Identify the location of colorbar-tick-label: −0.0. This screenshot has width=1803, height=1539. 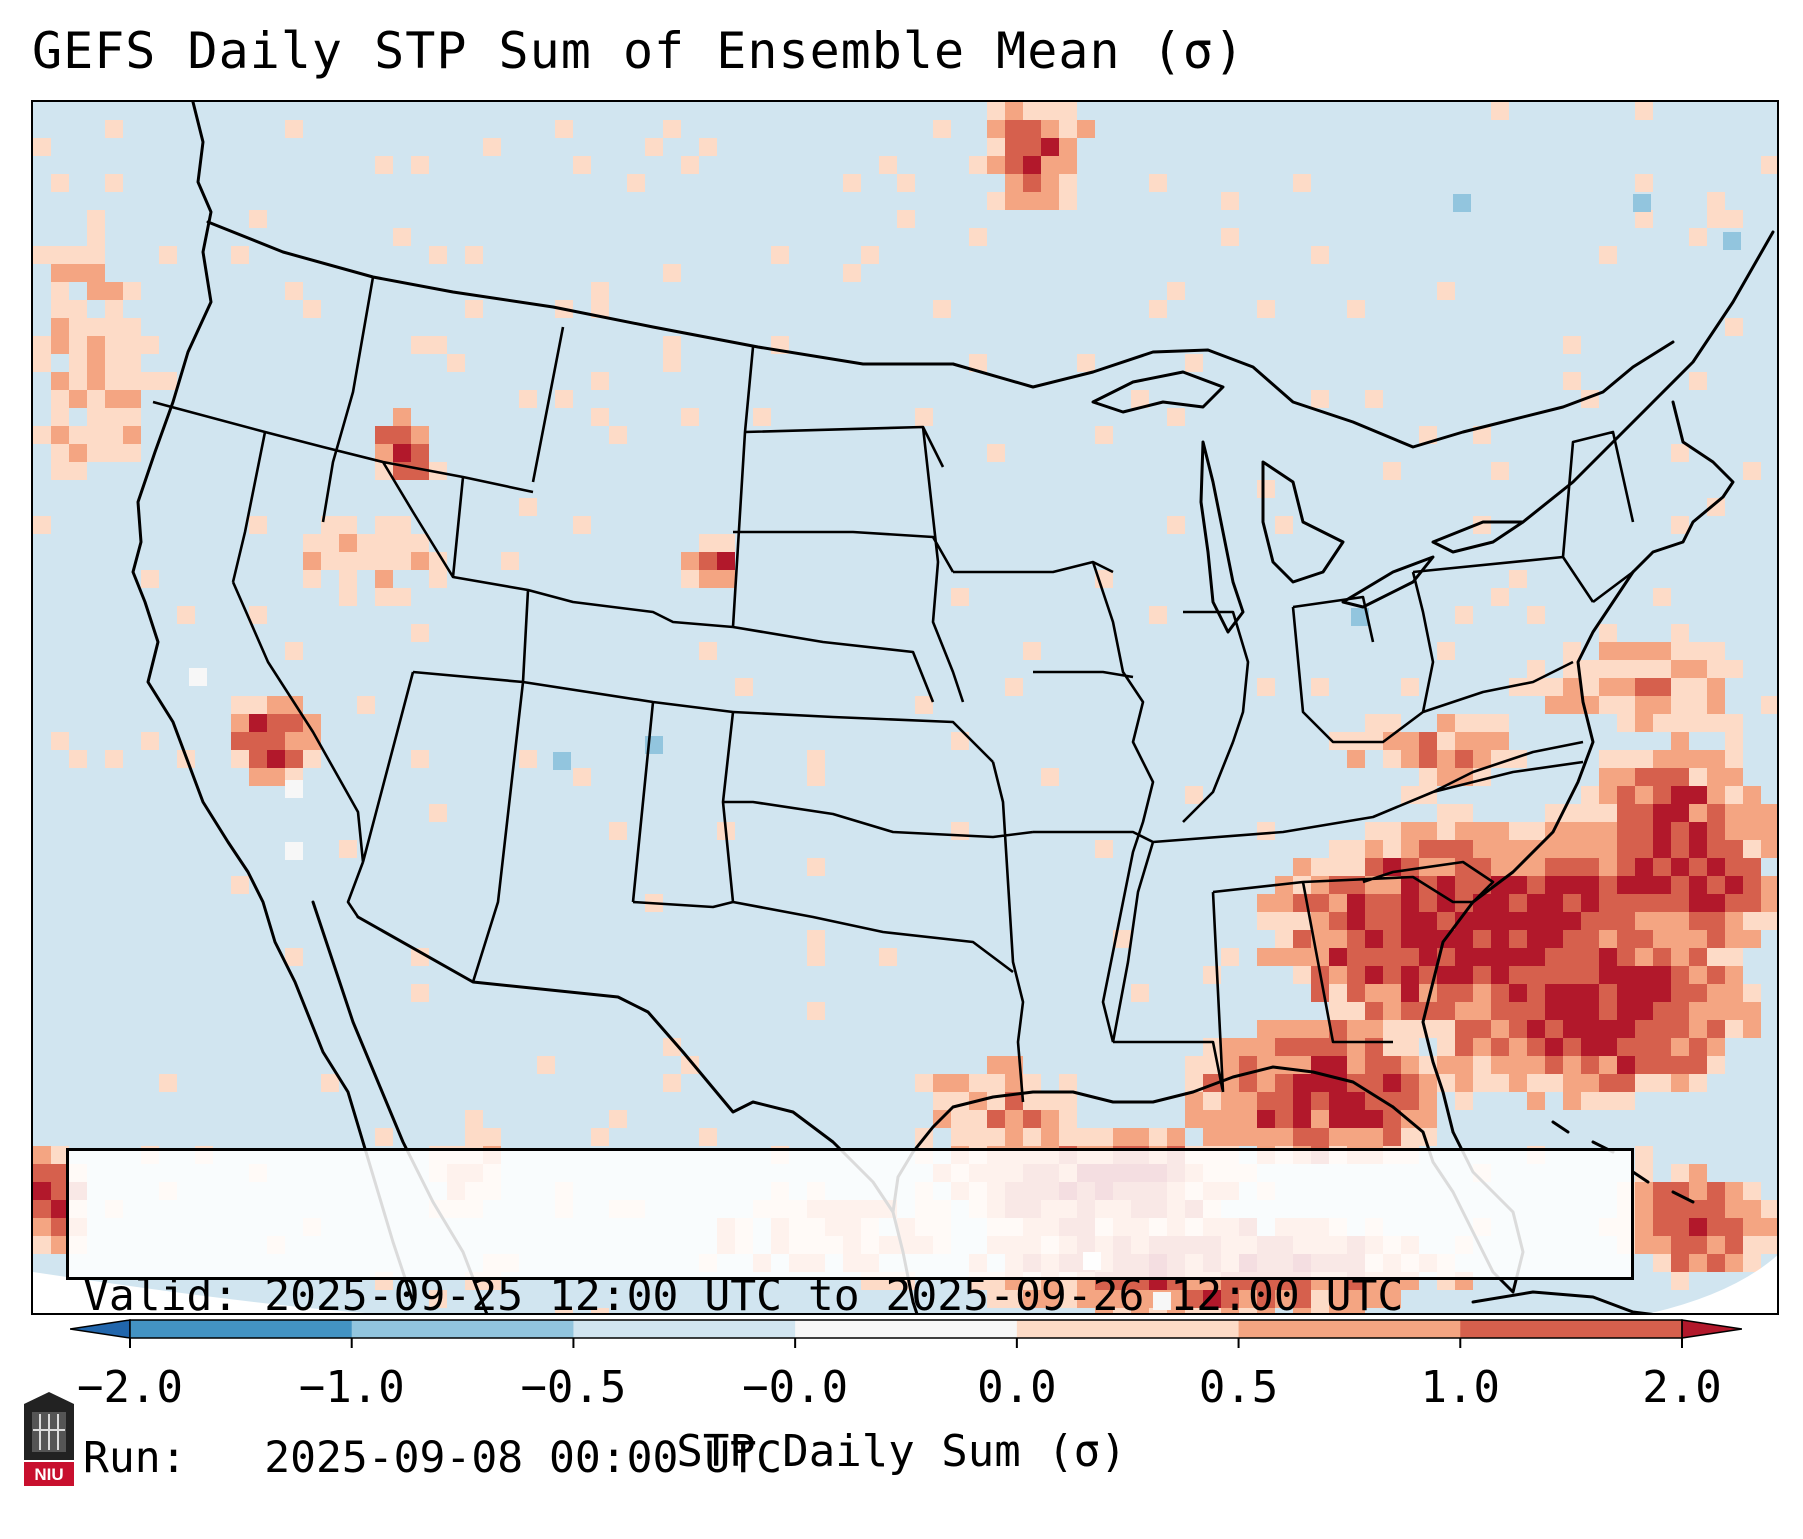
(795, 1387).